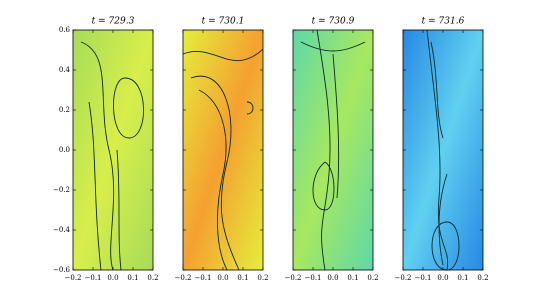 The image size is (545, 301). Describe the element at coordinates (62, 230) in the screenshot. I see `y-tick-label: −0.4` at that location.